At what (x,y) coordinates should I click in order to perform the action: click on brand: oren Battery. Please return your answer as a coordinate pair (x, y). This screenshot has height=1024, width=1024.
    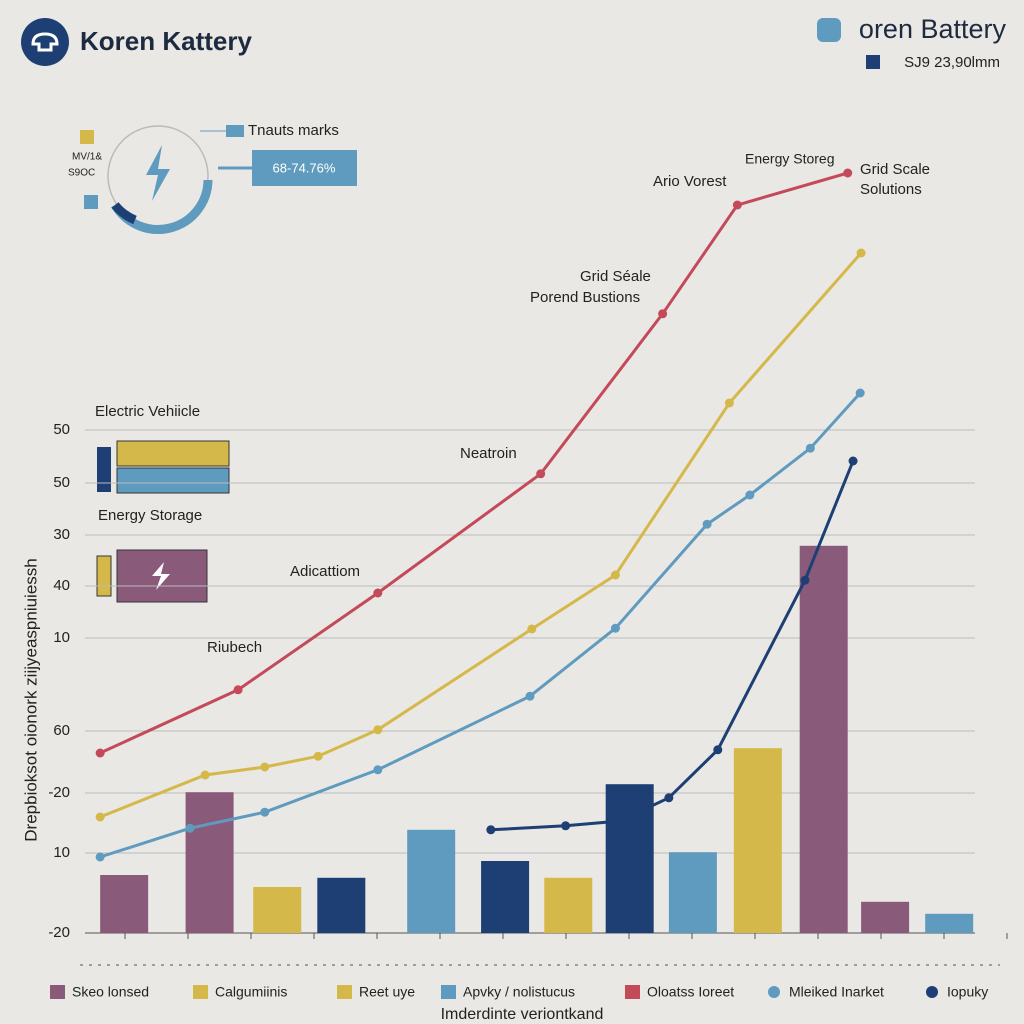
    Looking at the image, I should click on (933, 29).